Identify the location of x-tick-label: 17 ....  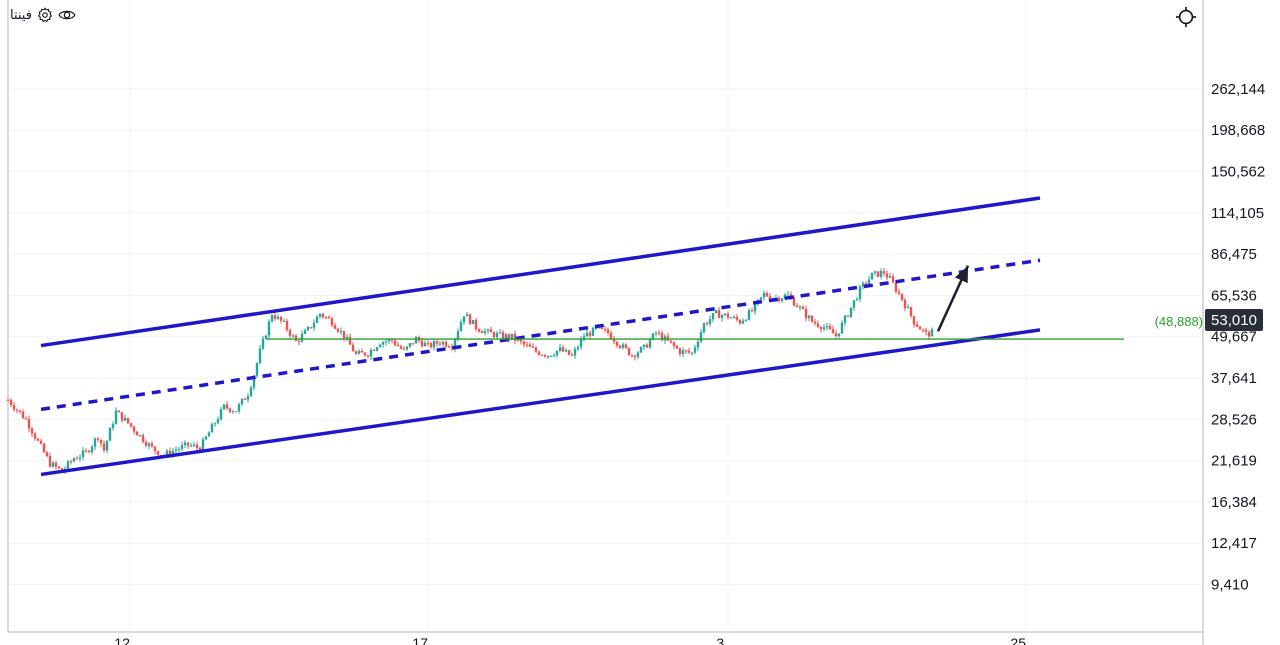
(427, 640).